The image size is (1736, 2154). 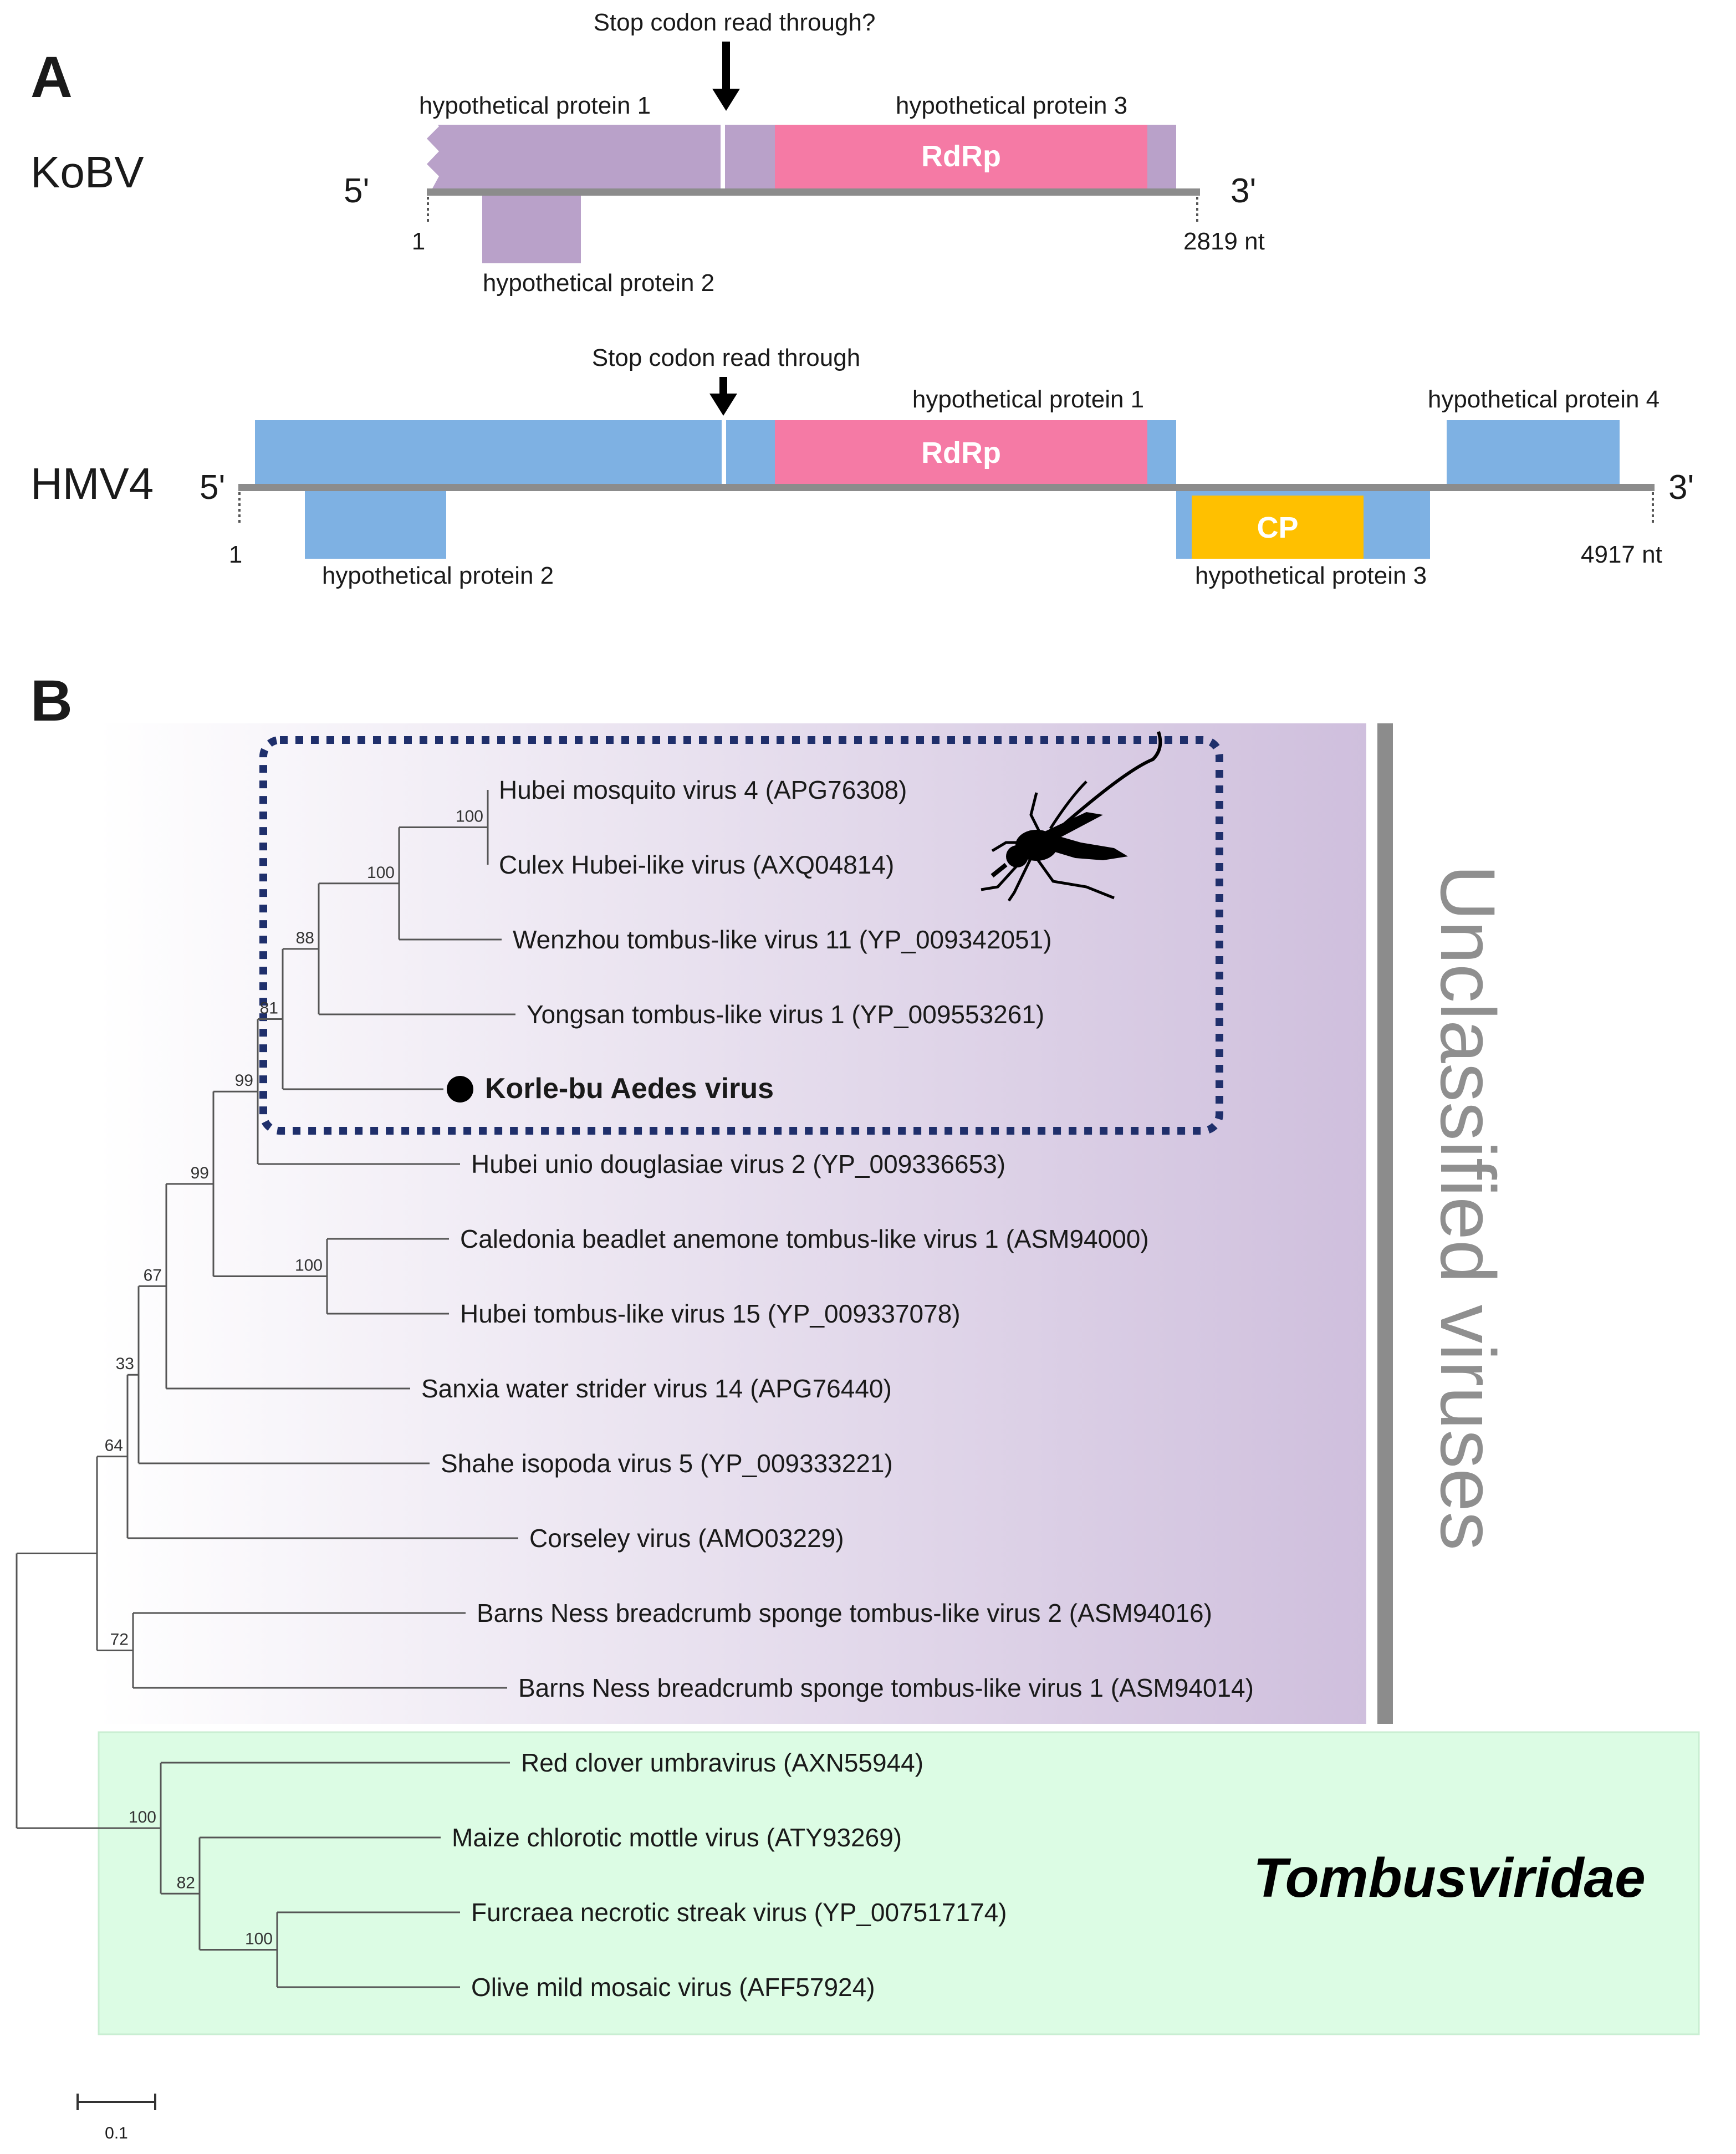 What do you see at coordinates (1544, 399) in the screenshot?
I see `hmv4-hp4-label: hypothetical protein 4` at bounding box center [1544, 399].